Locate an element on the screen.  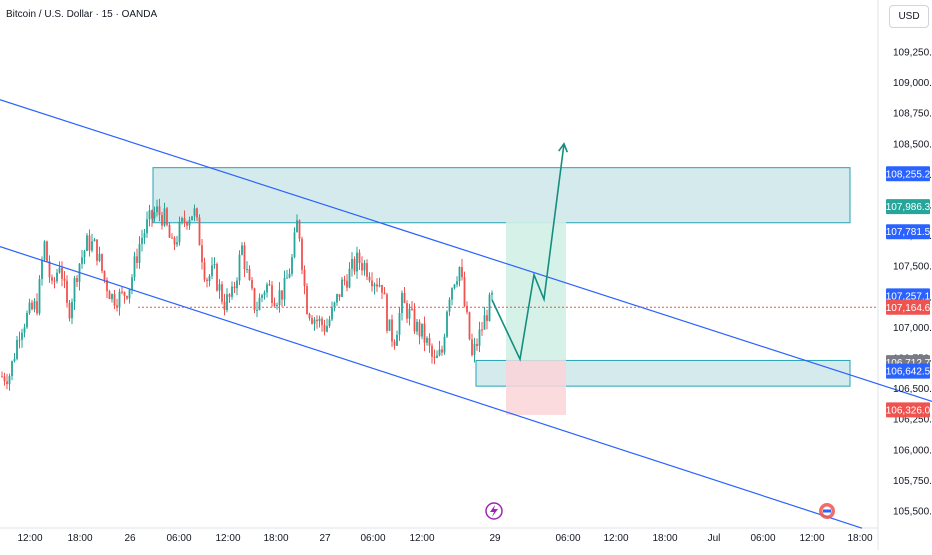
x-tick-label: 06:00 is located at coordinates (762, 538).